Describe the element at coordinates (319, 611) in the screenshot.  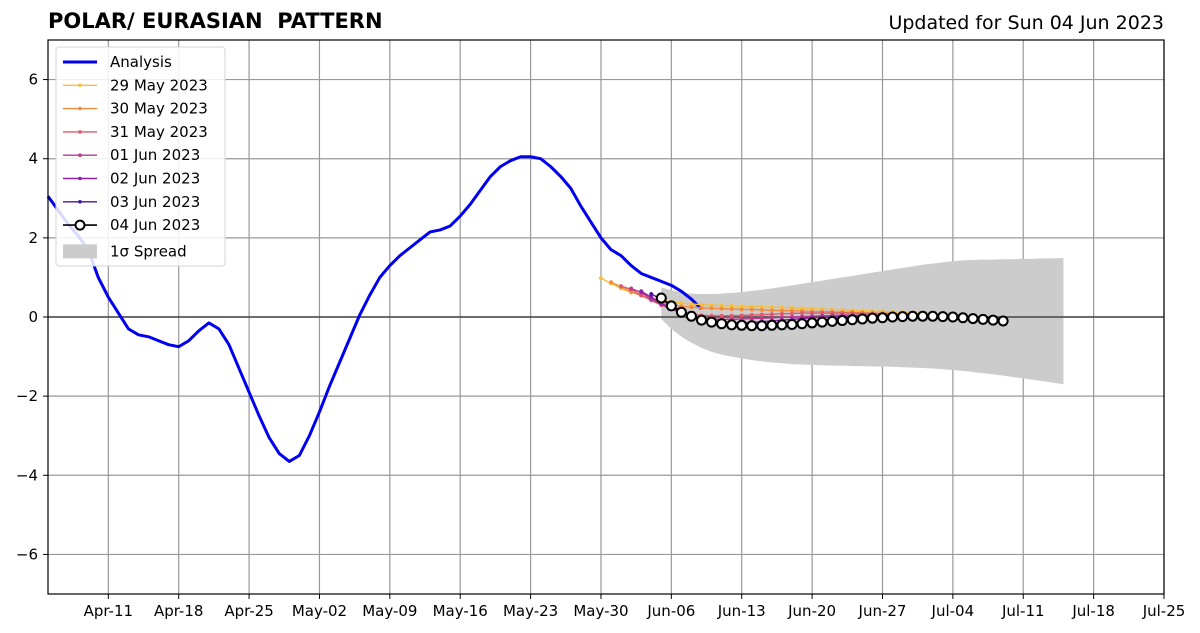
I see `x-tick-label: May-02` at that location.